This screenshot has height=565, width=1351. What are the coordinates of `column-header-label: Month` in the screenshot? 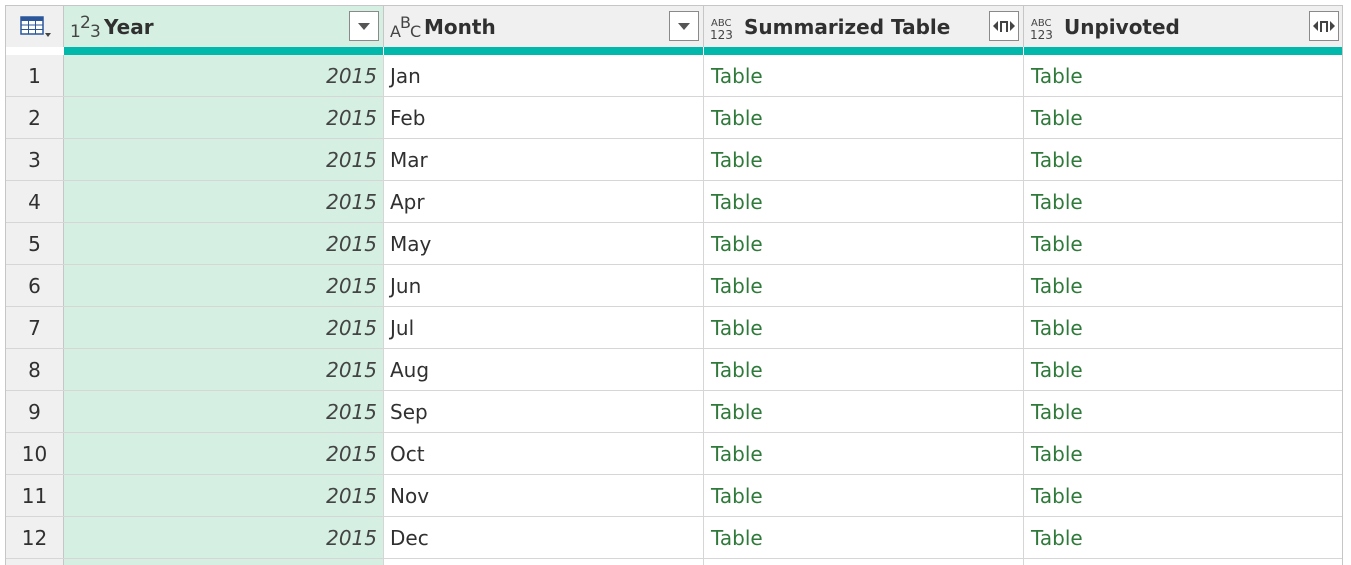 It's located at (460, 26).